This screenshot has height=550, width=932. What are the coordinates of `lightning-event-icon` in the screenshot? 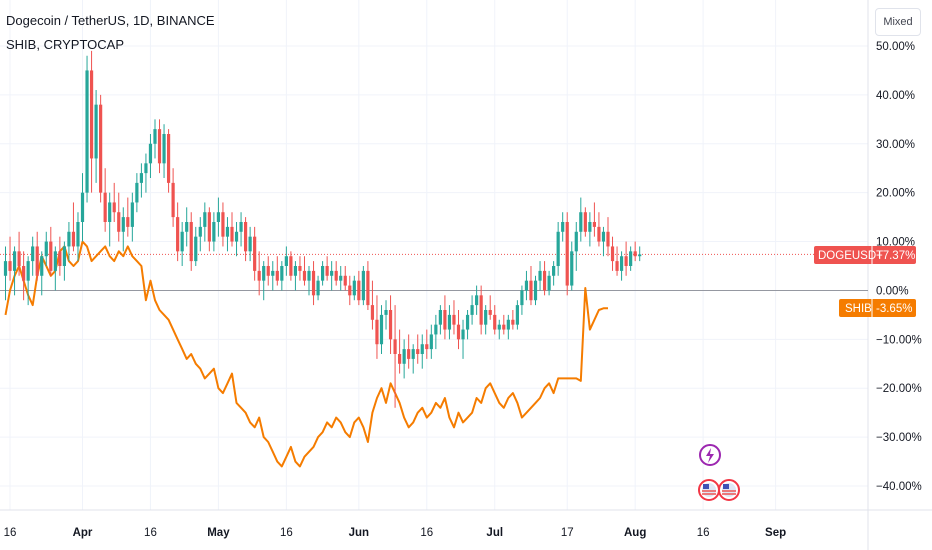 It's located at (710, 455).